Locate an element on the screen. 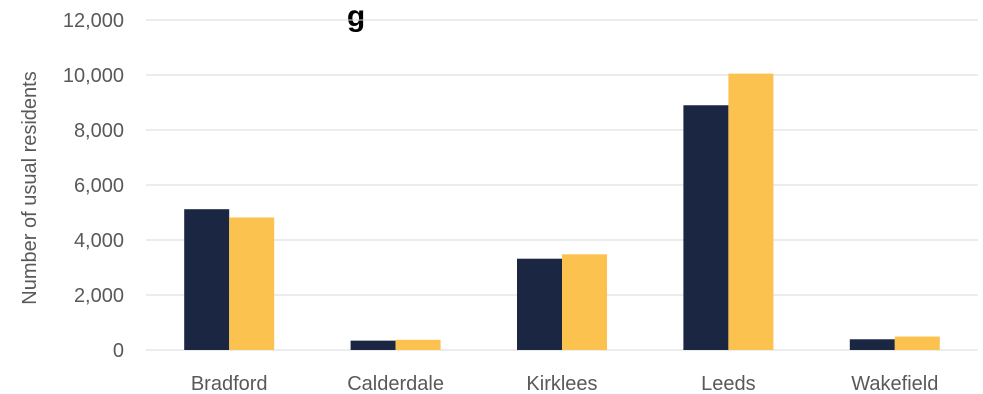 This screenshot has height=394, width=983. x-tick-label: Kirklees is located at coordinates (561, 383).